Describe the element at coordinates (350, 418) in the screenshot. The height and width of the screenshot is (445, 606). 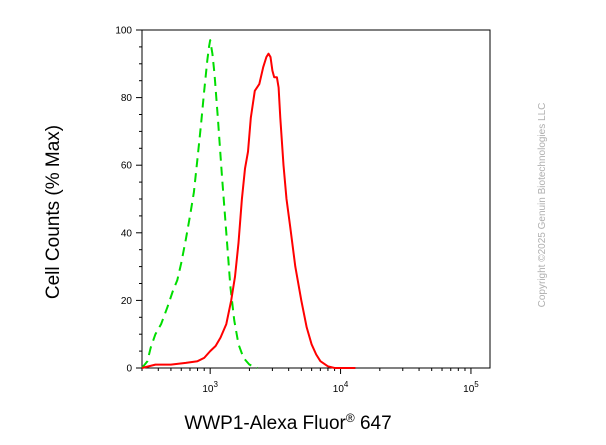
I see `x-axis-title-registered-mark: ®` at that location.